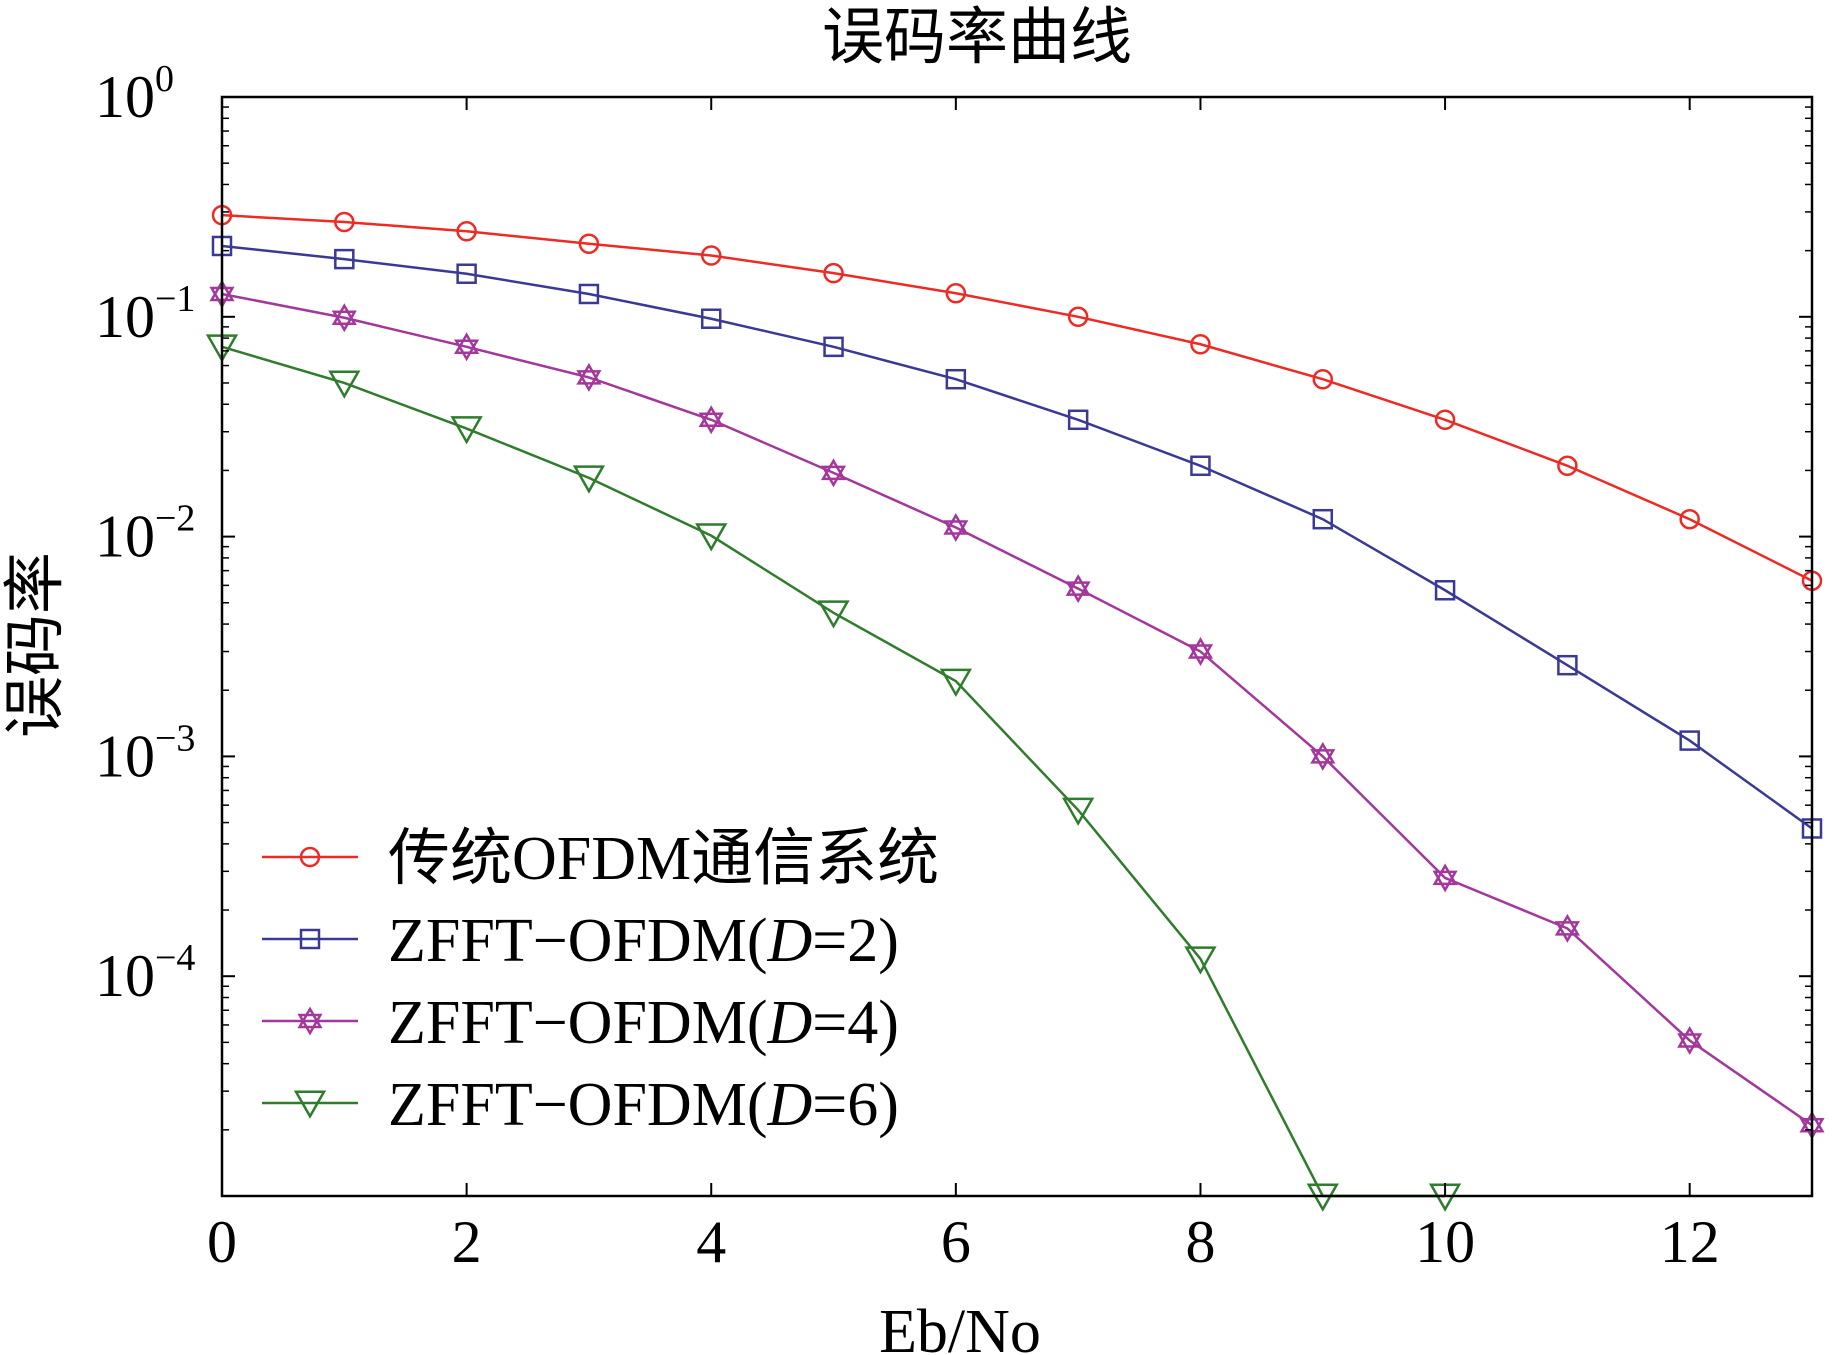 The width and height of the screenshot is (1833, 1355). What do you see at coordinates (855, 1105) in the screenshot?
I see `legend-label-part: =6)` at bounding box center [855, 1105].